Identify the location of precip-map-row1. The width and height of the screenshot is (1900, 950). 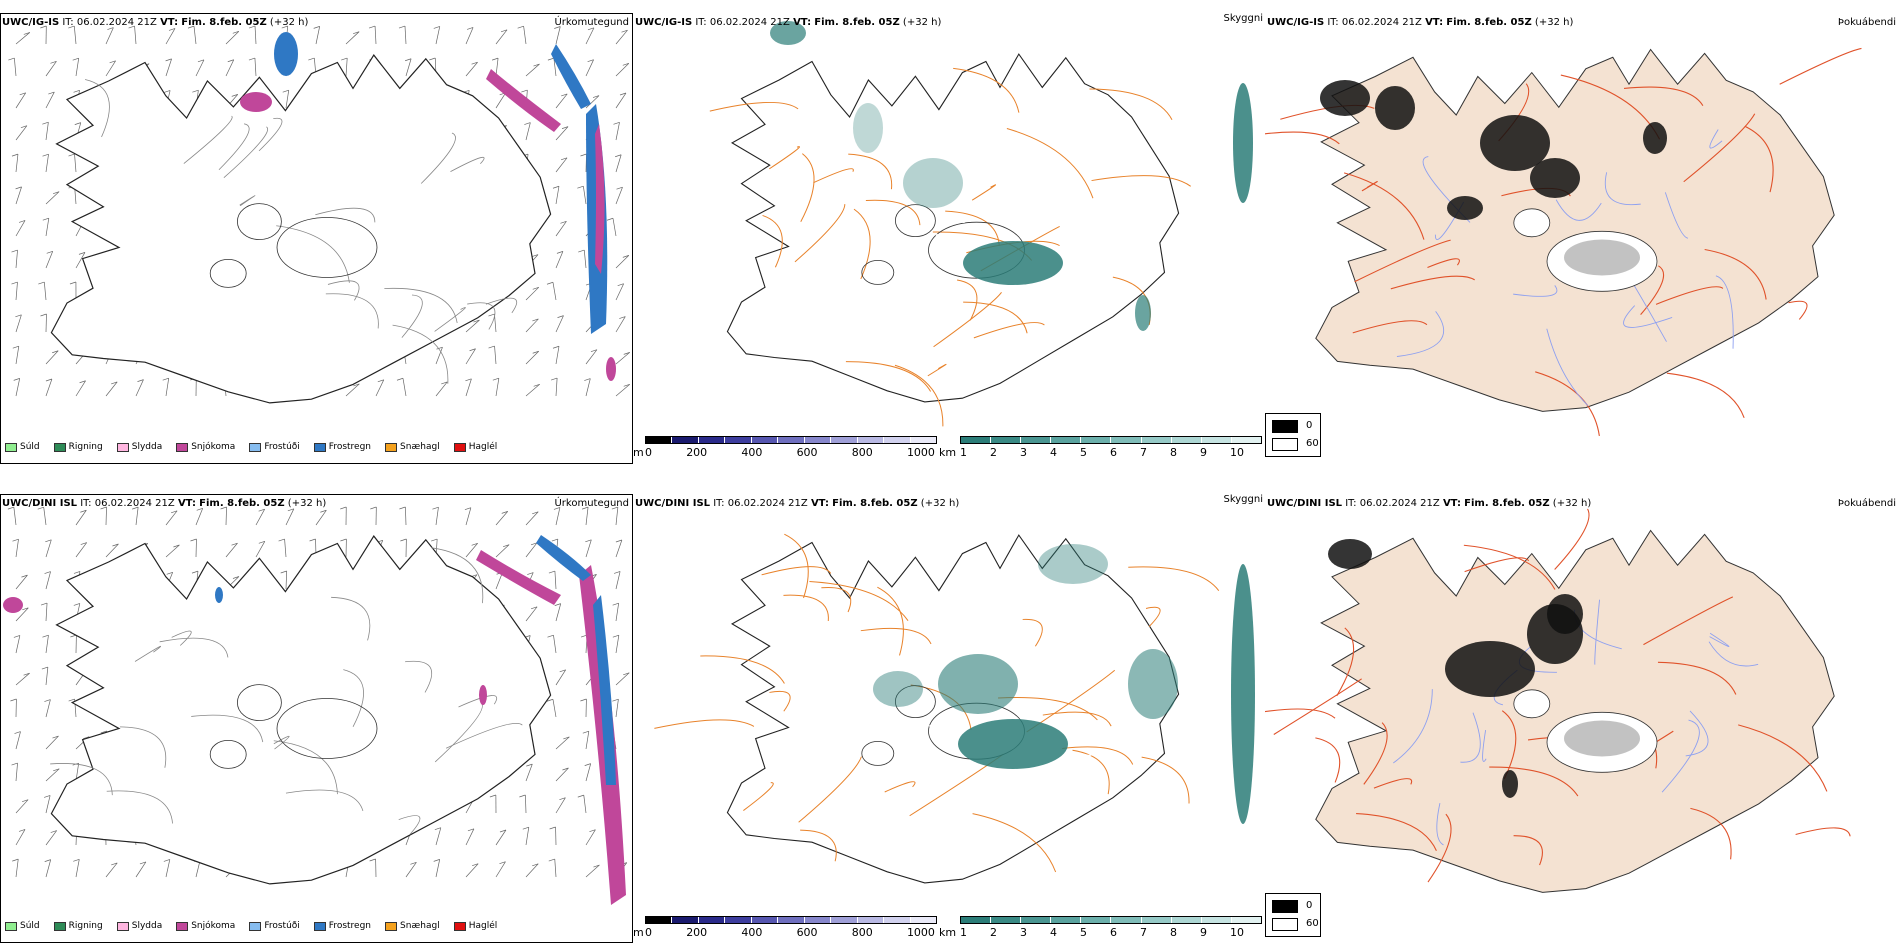
(319, 214).